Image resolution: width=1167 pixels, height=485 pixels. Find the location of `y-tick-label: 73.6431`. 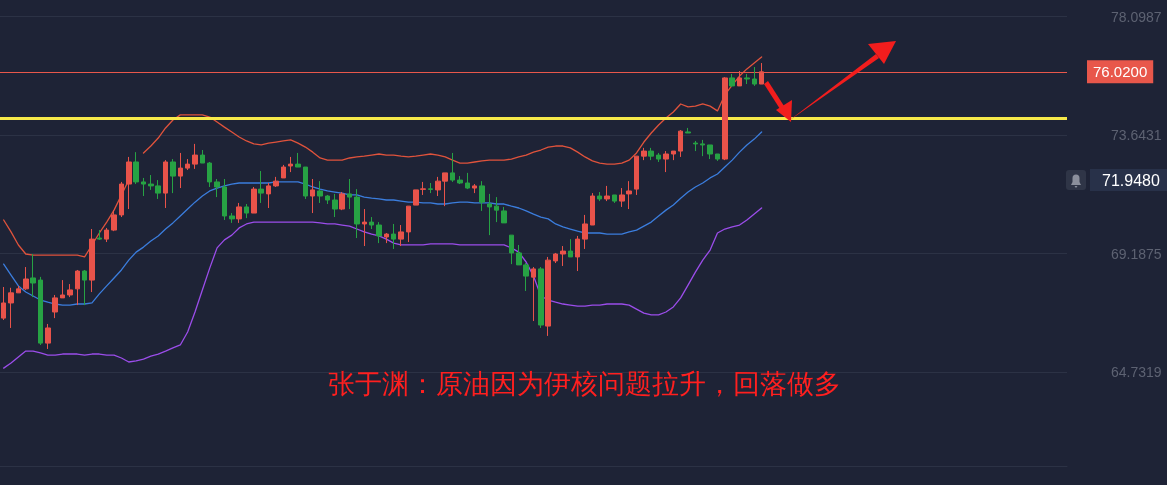

y-tick-label: 73.6431 is located at coordinates (1136, 135).